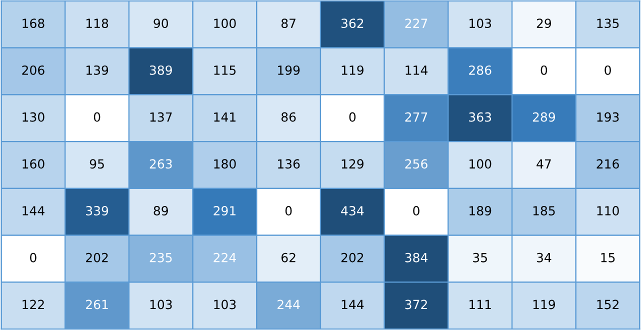 This screenshot has width=641, height=330. Describe the element at coordinates (417, 70) in the screenshot. I see `data-label: 114` at that location.